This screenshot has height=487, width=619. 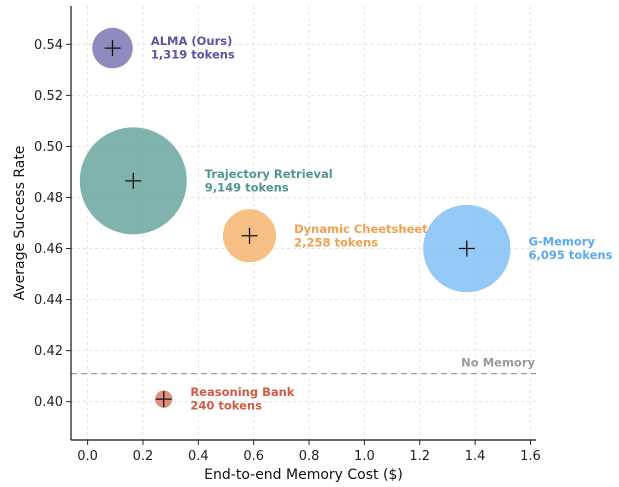 I want to click on y-tick-label: 0.46, so click(x=48, y=249).